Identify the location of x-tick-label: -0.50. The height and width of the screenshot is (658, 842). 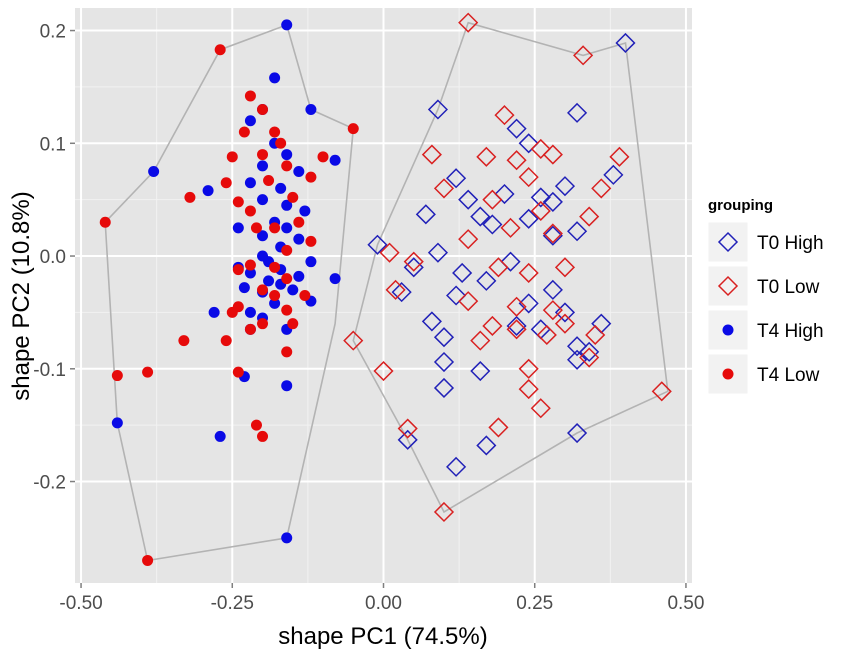
(80, 603).